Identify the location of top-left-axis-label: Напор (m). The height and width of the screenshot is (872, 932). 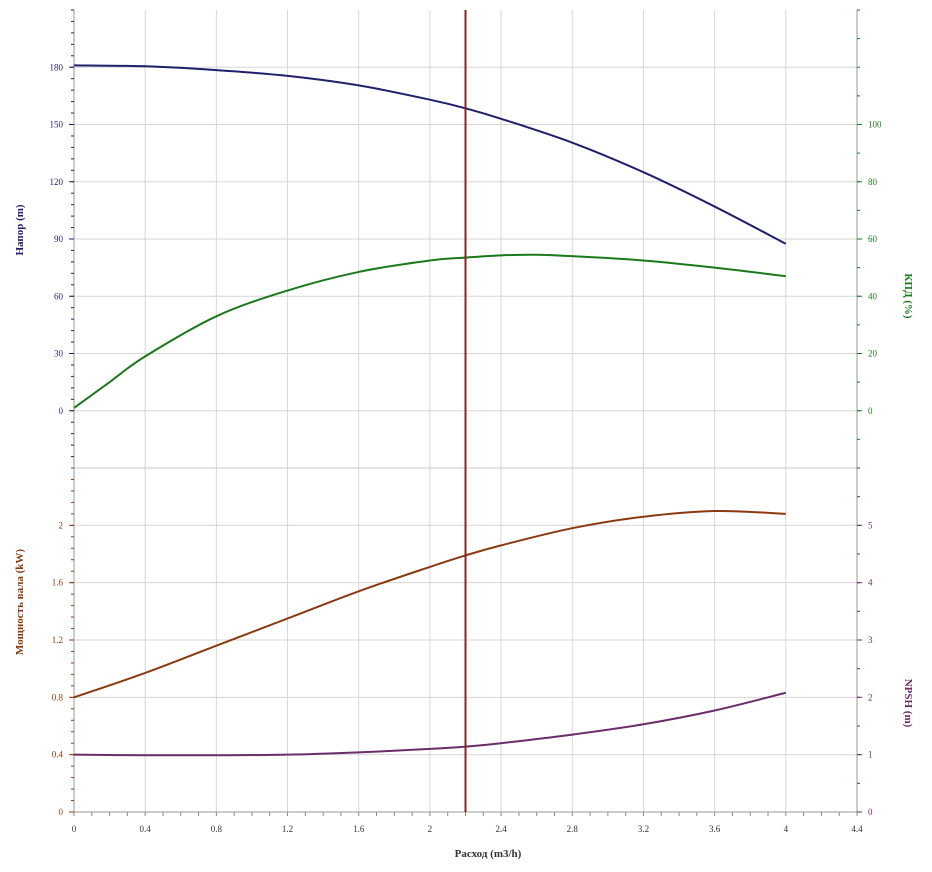
(20, 229).